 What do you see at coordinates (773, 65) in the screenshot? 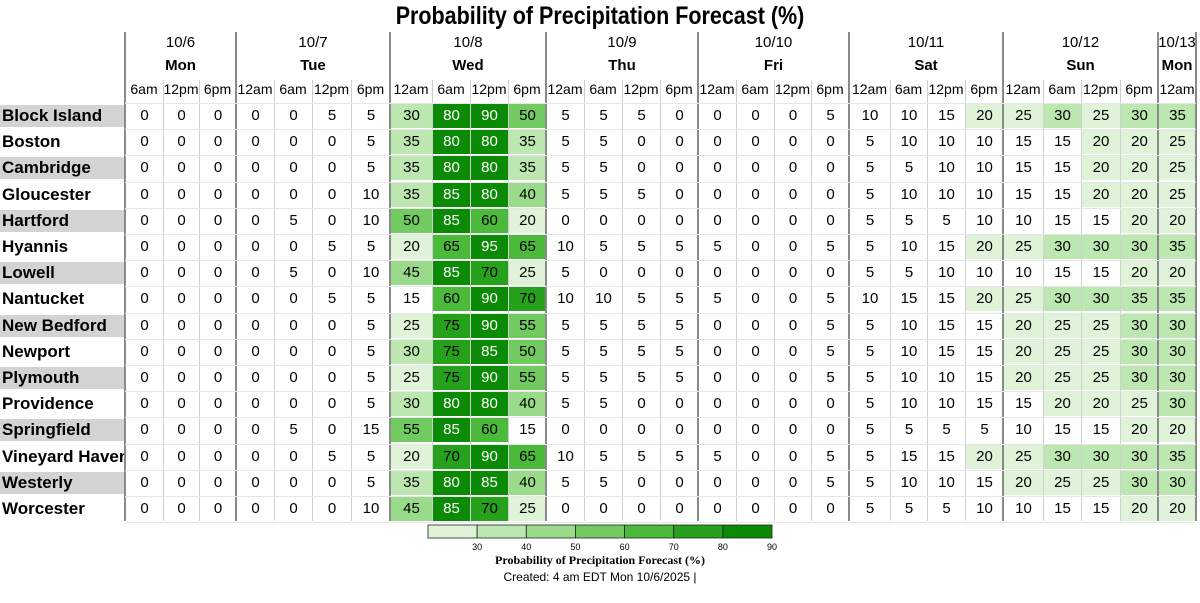
I see `day-header: Fri` at bounding box center [773, 65].